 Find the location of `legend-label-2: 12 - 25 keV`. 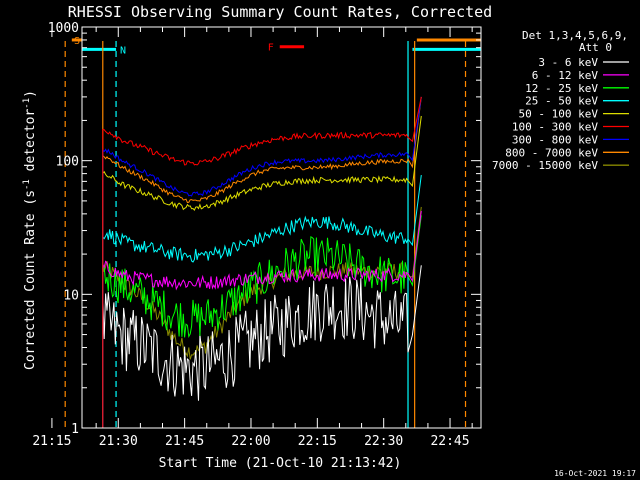

legend-label-2: 12 - 25 keV is located at coordinates (561, 88).